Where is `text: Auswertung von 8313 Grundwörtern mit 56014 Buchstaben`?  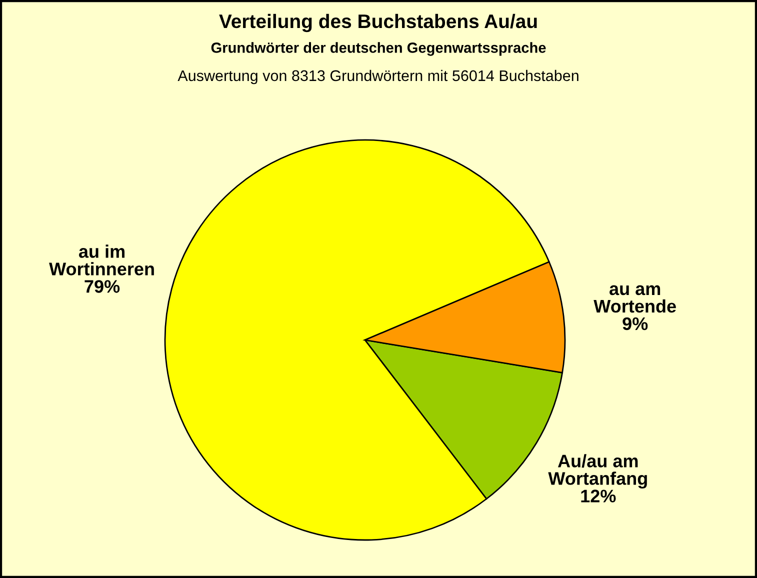
text: Auswertung von 8313 Grundwörtern mit 56014 Buchstaben is located at coordinates (378, 77).